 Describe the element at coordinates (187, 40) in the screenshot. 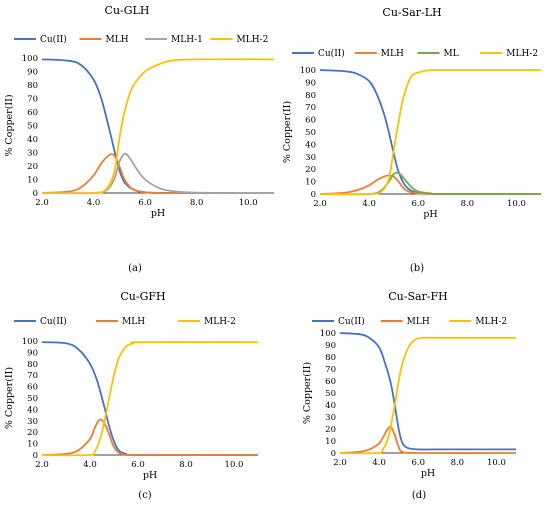

I see `legend-label: MLH-1` at that location.